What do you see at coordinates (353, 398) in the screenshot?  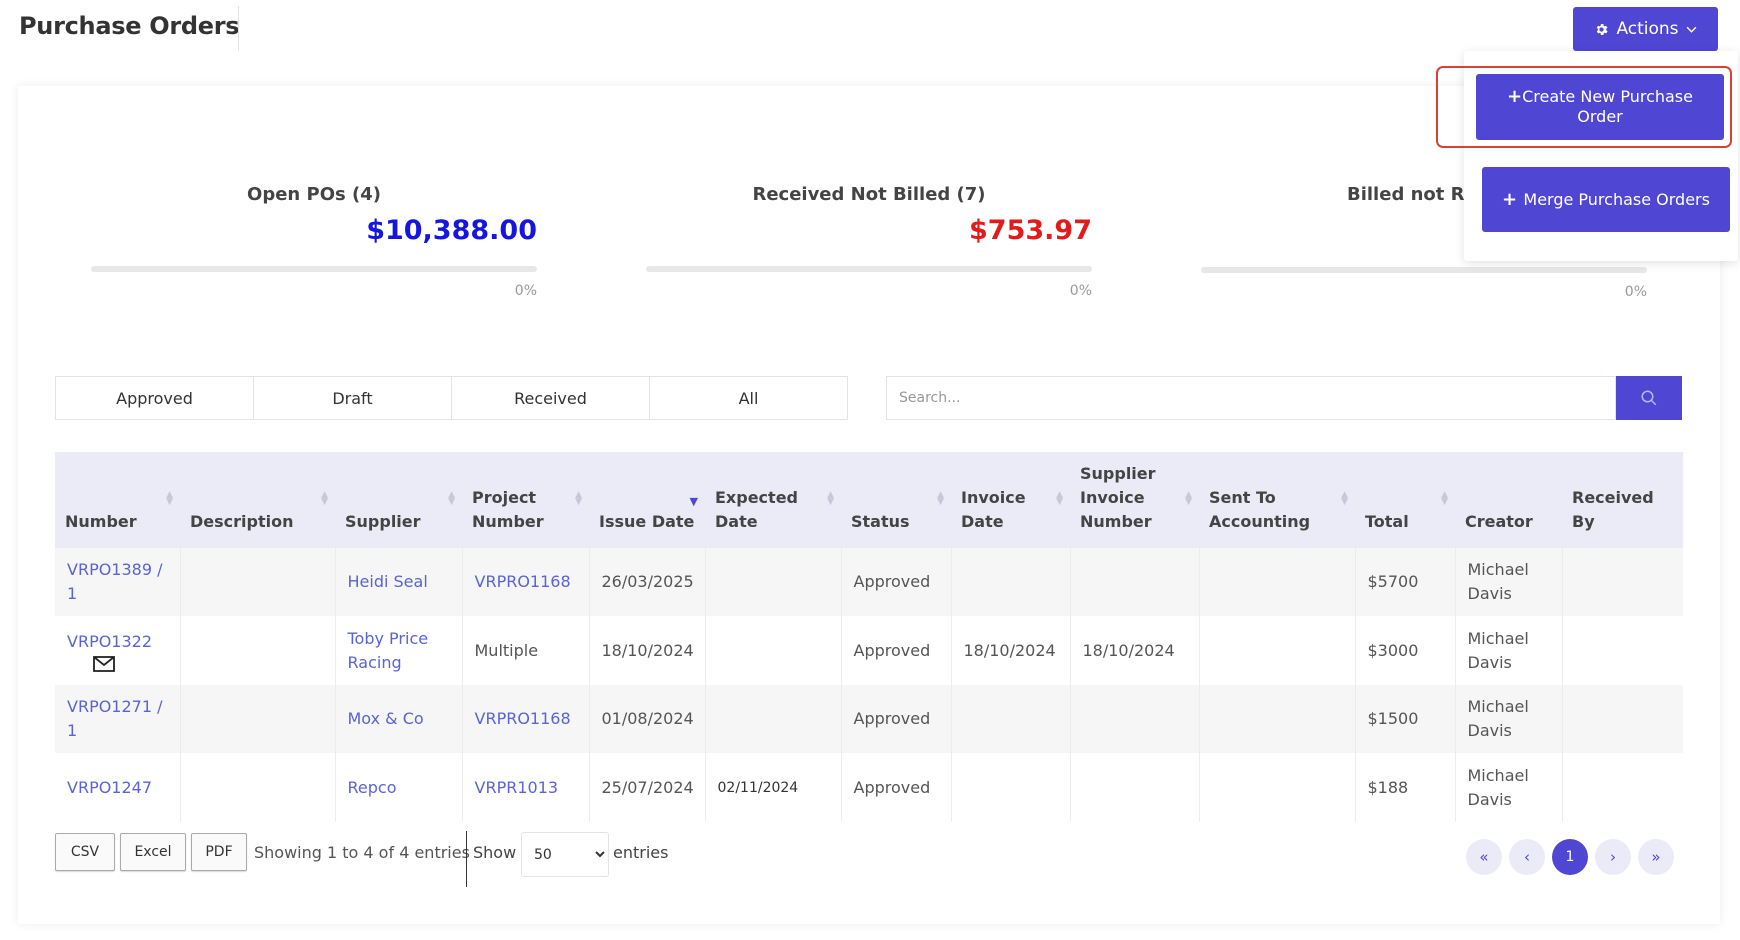 I see `tab-draft: Draft` at bounding box center [353, 398].